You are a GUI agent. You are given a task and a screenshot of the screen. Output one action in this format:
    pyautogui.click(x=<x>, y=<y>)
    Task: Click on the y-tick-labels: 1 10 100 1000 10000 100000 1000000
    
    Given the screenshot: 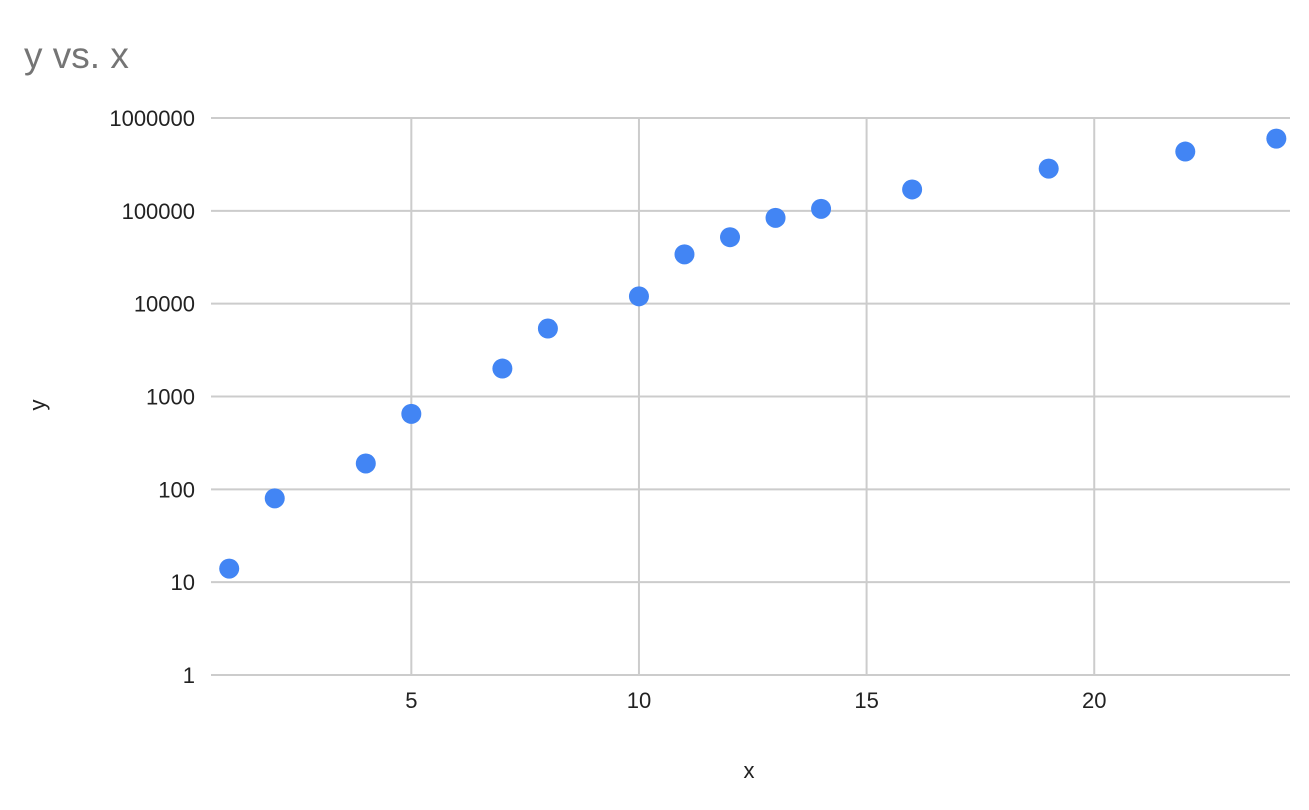 What is the action you would take?
    pyautogui.click(x=152, y=397)
    